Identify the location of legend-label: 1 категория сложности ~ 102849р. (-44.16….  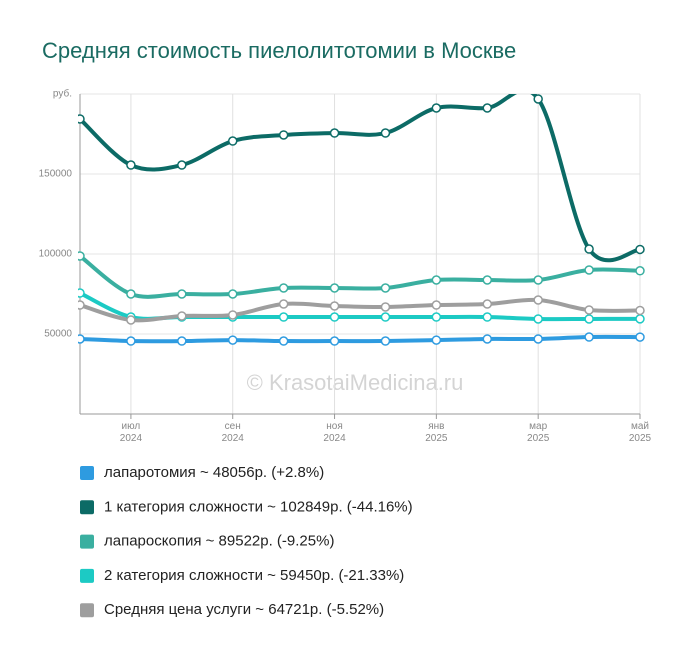
(258, 506).